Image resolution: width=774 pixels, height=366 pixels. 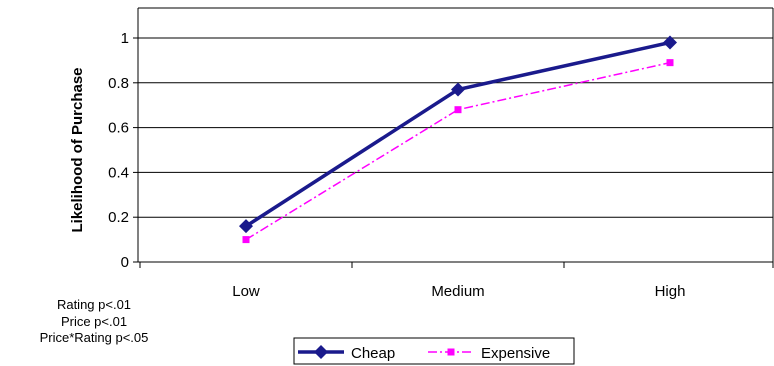 What do you see at coordinates (118, 172) in the screenshot?
I see `y-tick-label: 0.4` at bounding box center [118, 172].